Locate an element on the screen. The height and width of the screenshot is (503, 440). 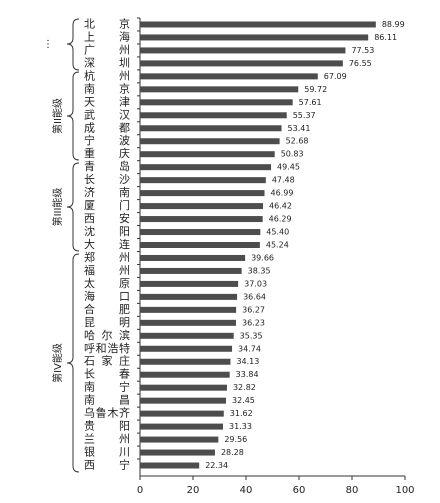
y-tick-label: 上海 is located at coordinates (107, 36).